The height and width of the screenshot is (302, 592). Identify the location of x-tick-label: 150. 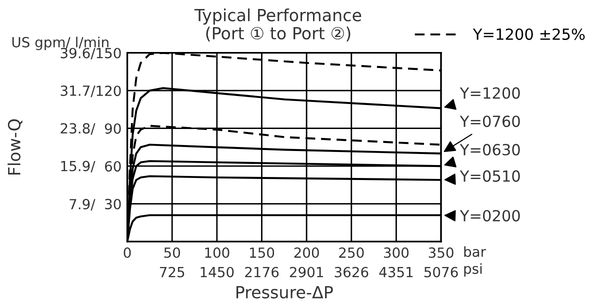
(262, 252).